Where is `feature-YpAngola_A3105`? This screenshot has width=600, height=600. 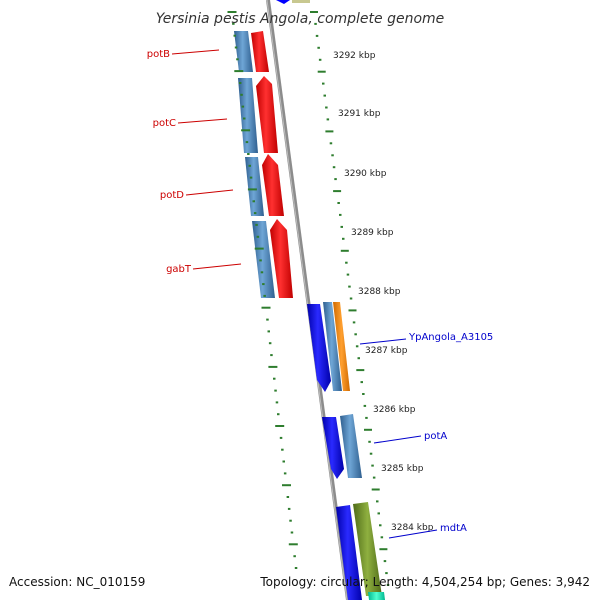 feature-YpAngola_A3105 is located at coordinates (328, 347).